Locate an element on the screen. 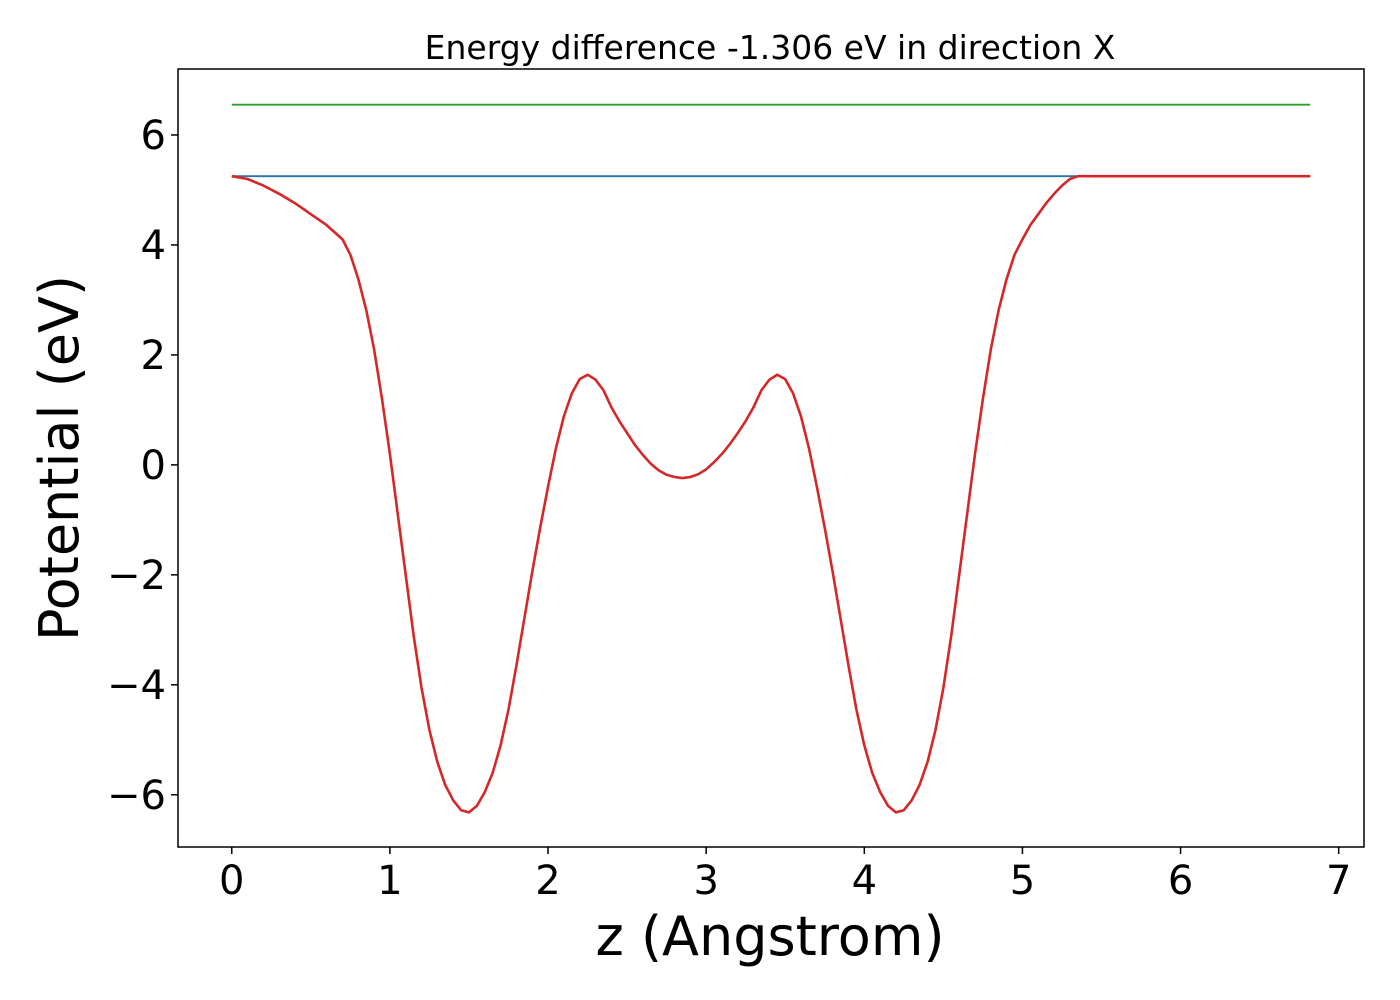 Image resolution: width=1400 pixels, height=1000 pixels. y-tick-label: −6 is located at coordinates (136, 796).